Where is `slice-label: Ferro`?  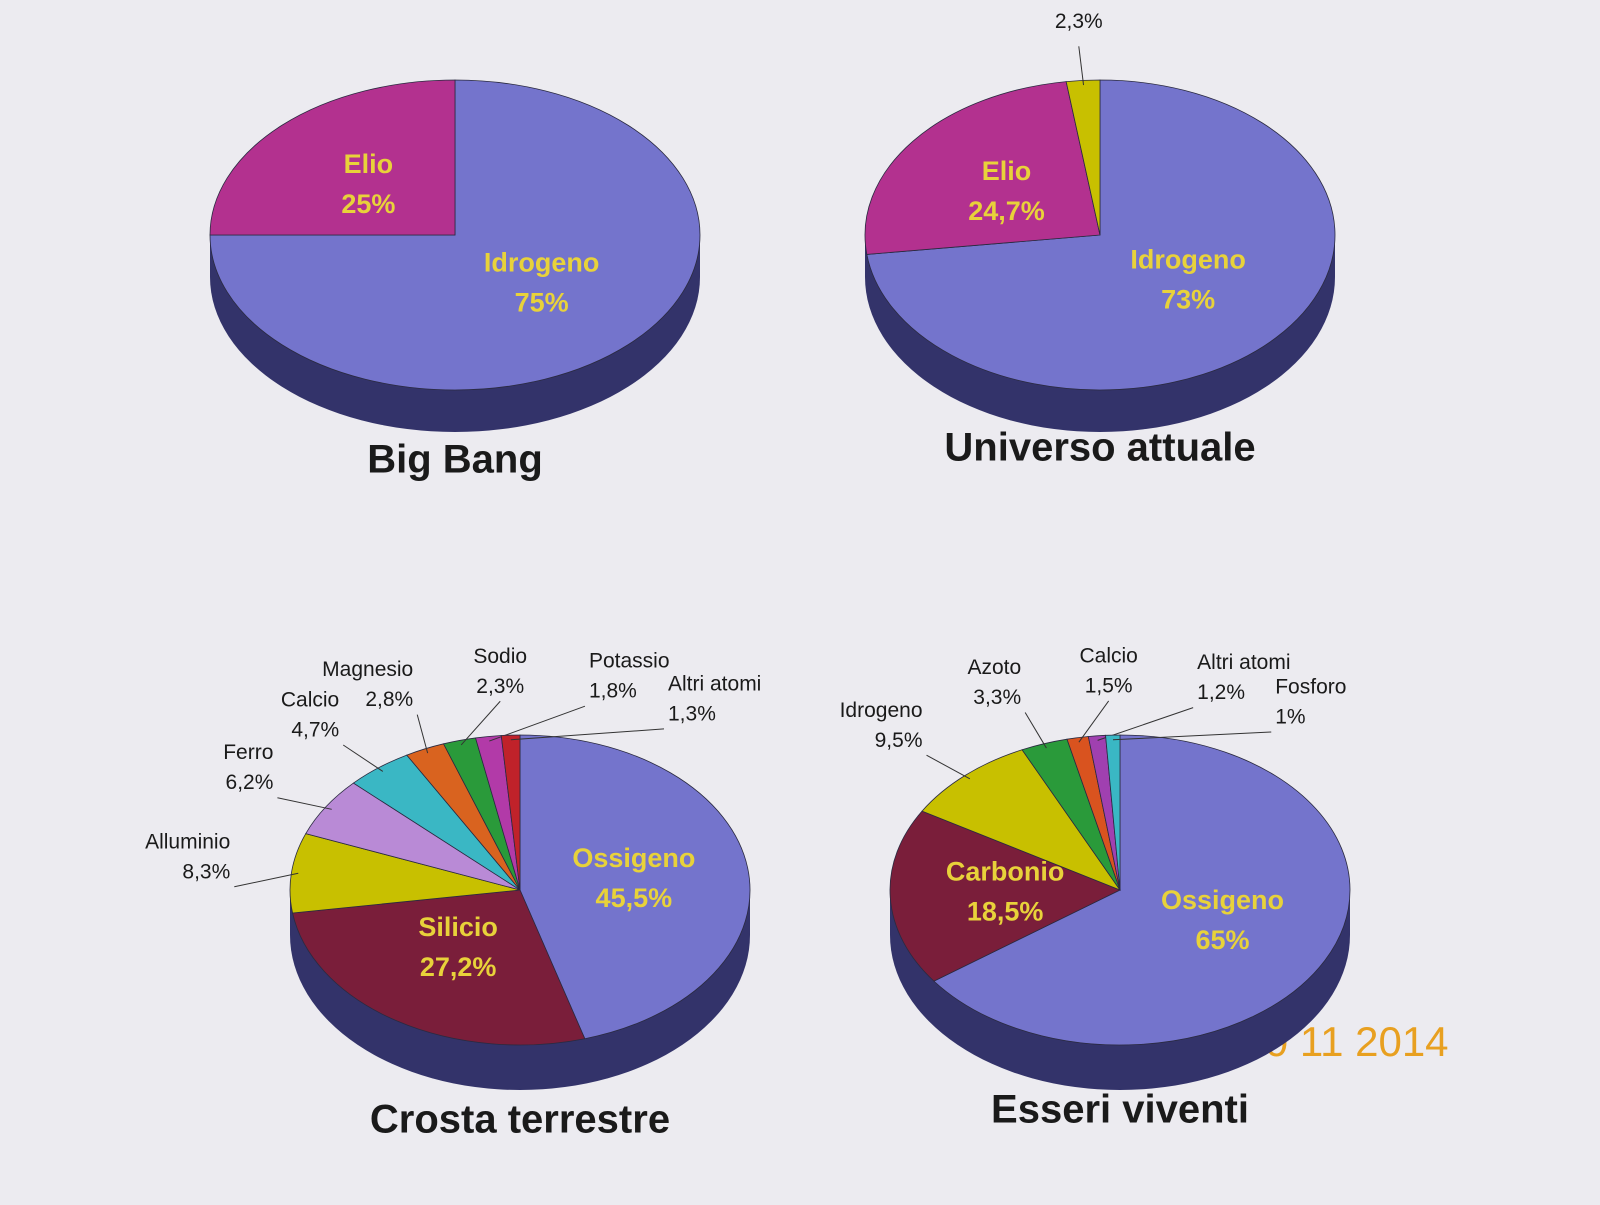 slice-label: Ferro is located at coordinates (248, 752).